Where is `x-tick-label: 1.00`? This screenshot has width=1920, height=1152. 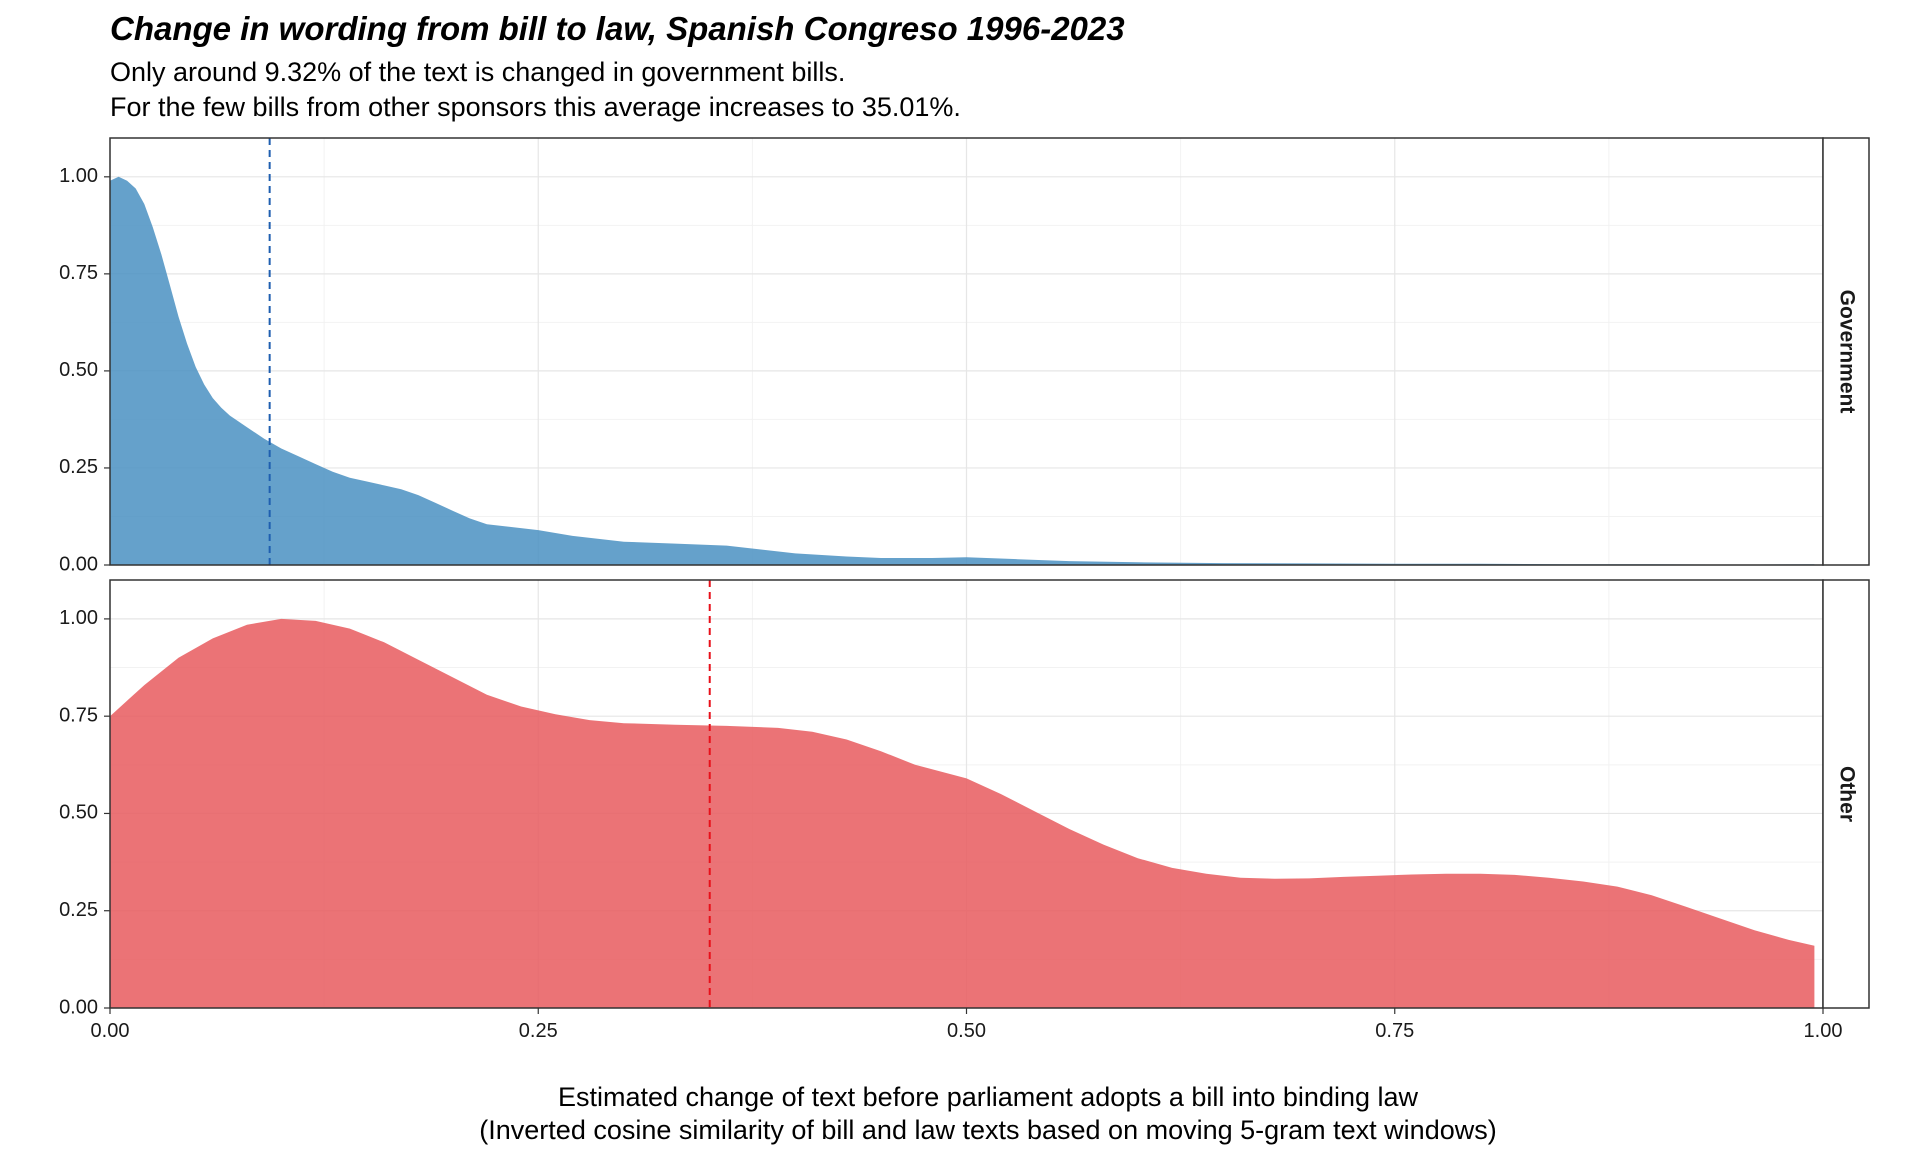 x-tick-label: 1.00 is located at coordinates (1823, 1031).